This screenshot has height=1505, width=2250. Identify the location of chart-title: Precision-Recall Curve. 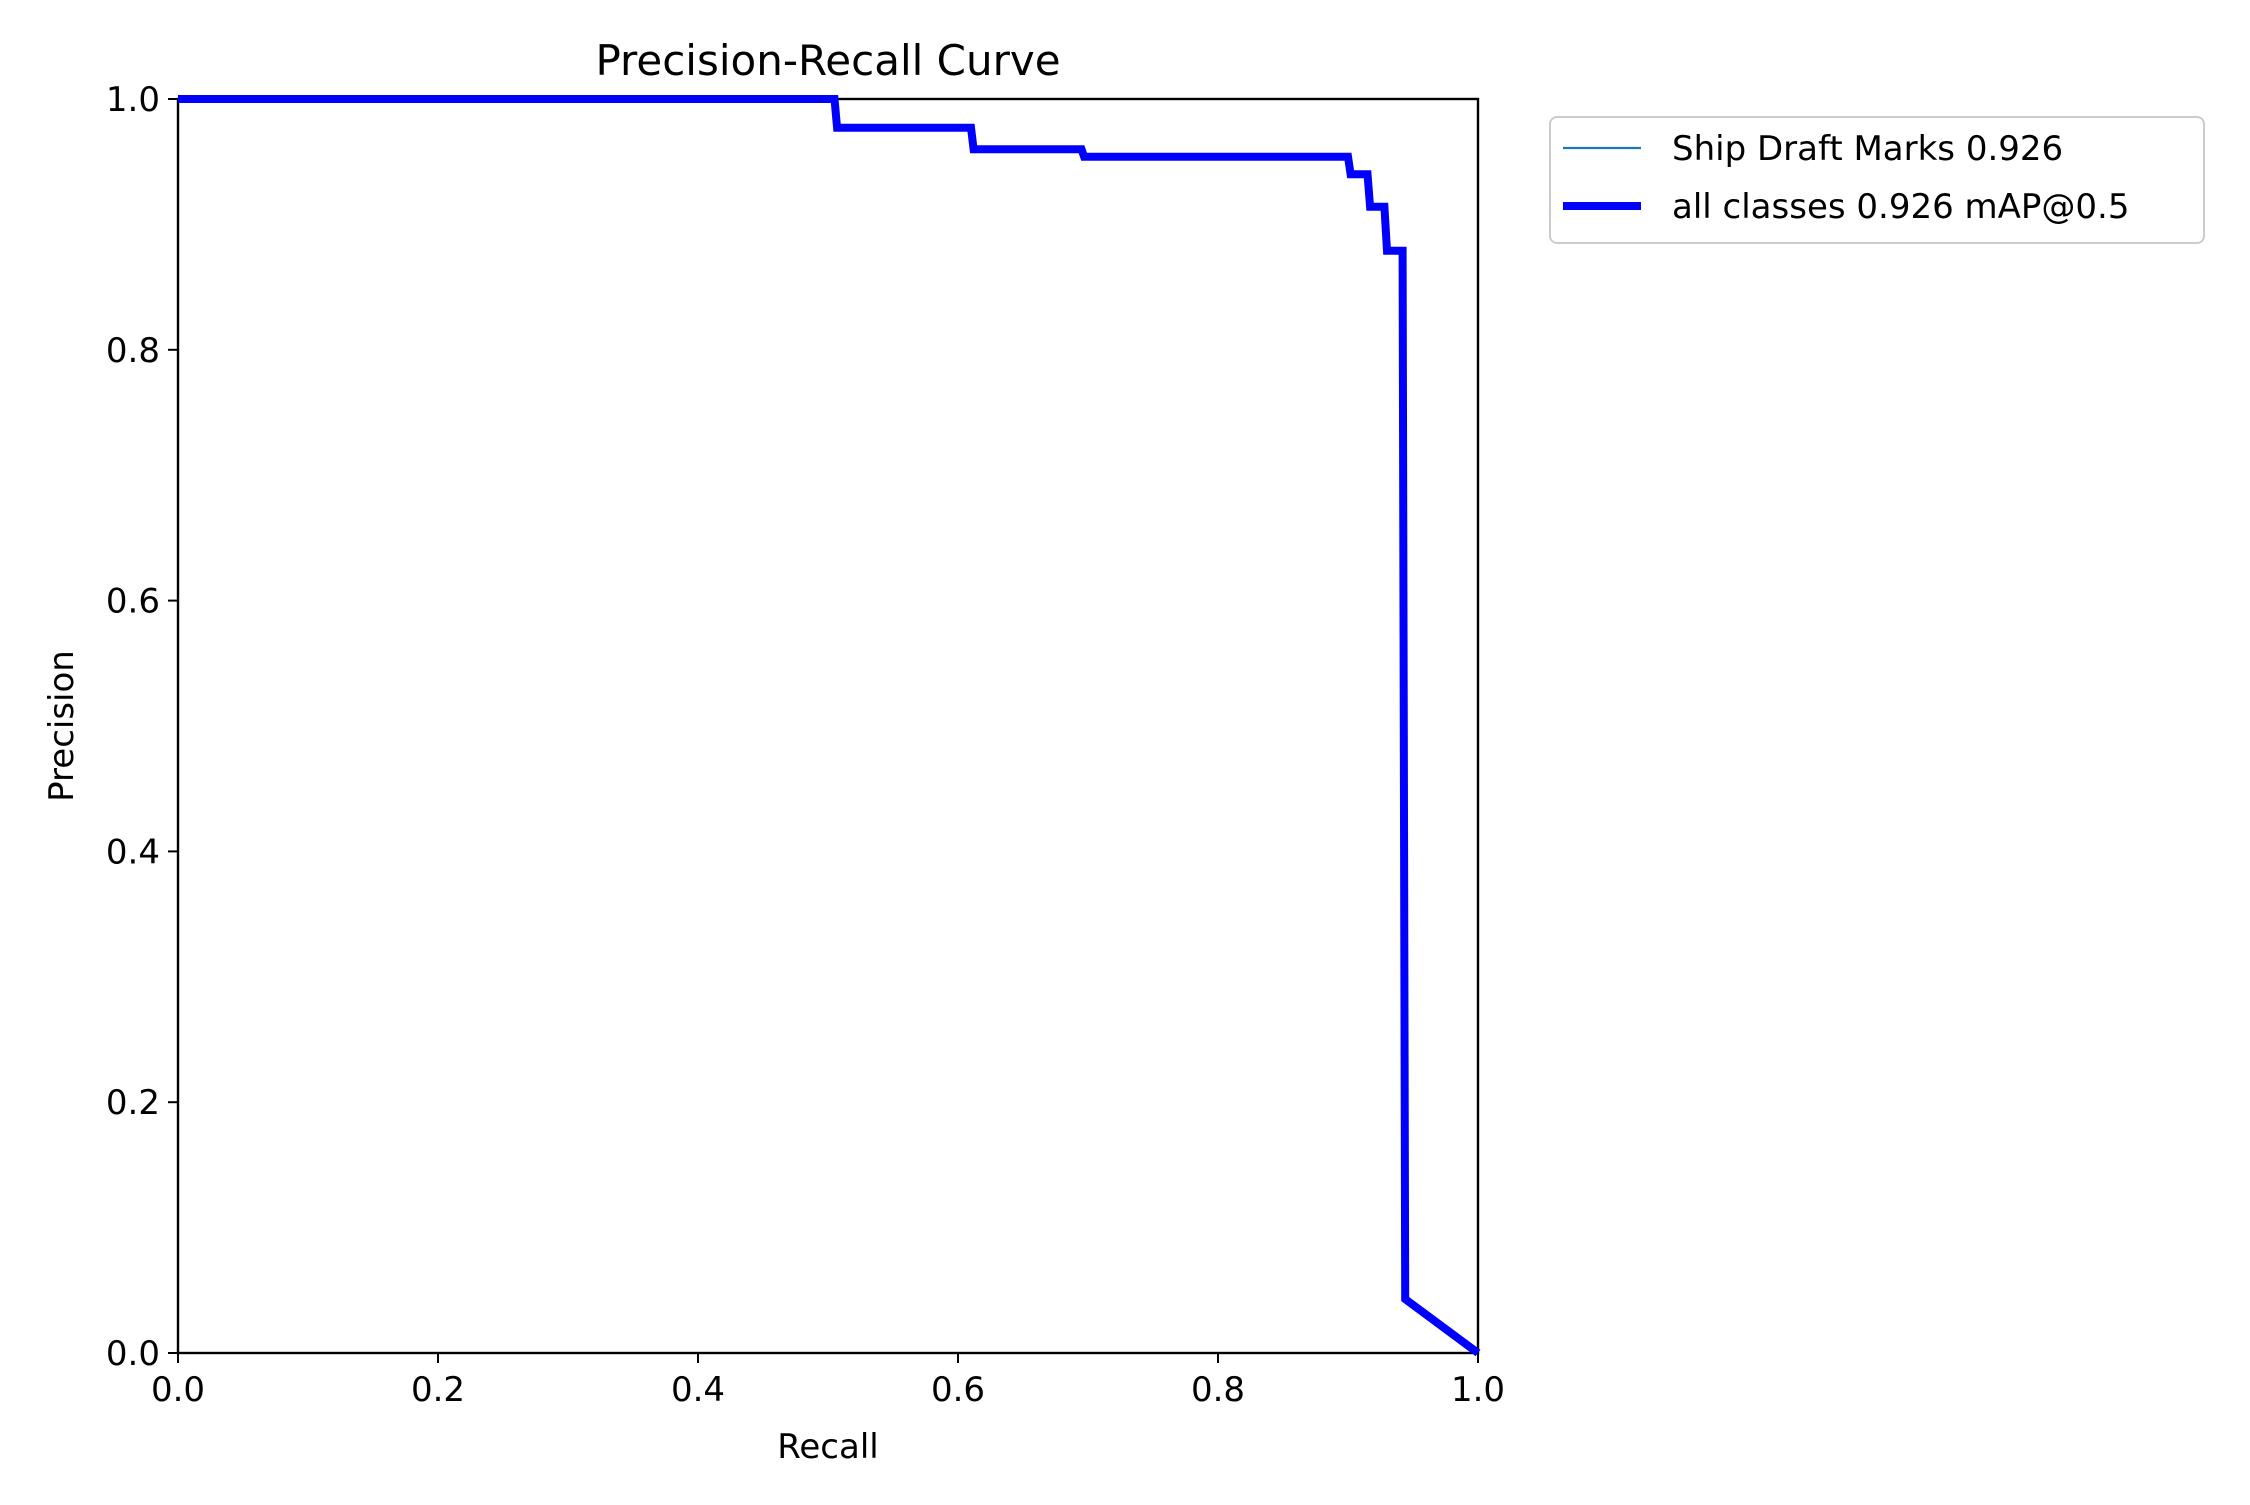
(827, 60).